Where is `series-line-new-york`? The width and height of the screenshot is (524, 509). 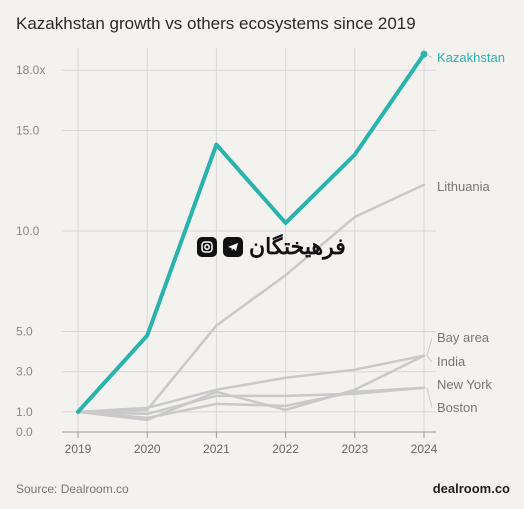
series-line-new-york is located at coordinates (251, 401).